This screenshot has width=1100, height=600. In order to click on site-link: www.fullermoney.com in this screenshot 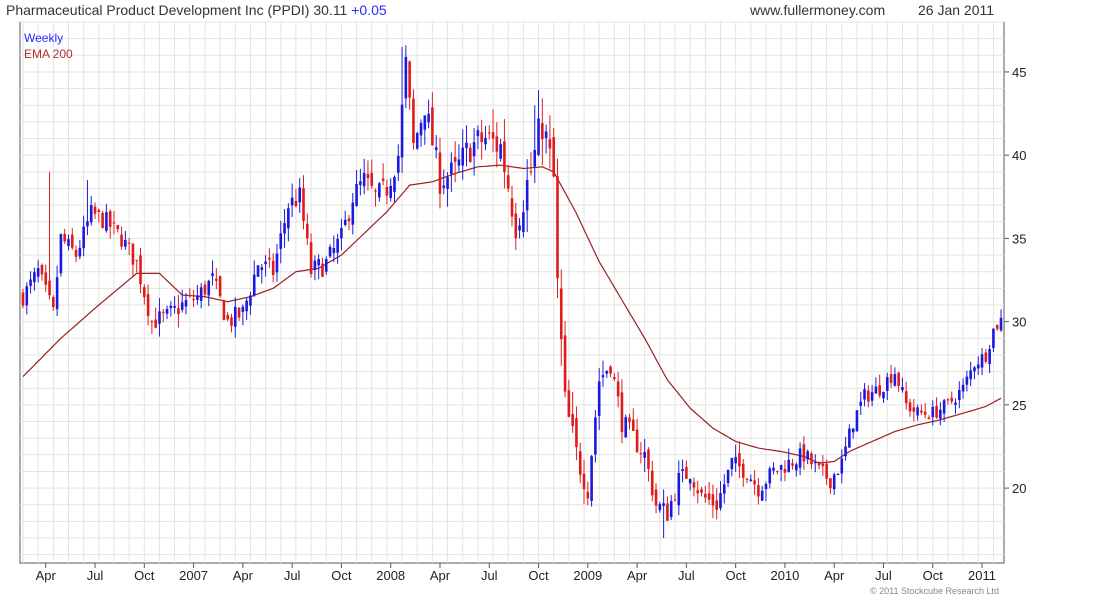, I will do `click(818, 10)`.